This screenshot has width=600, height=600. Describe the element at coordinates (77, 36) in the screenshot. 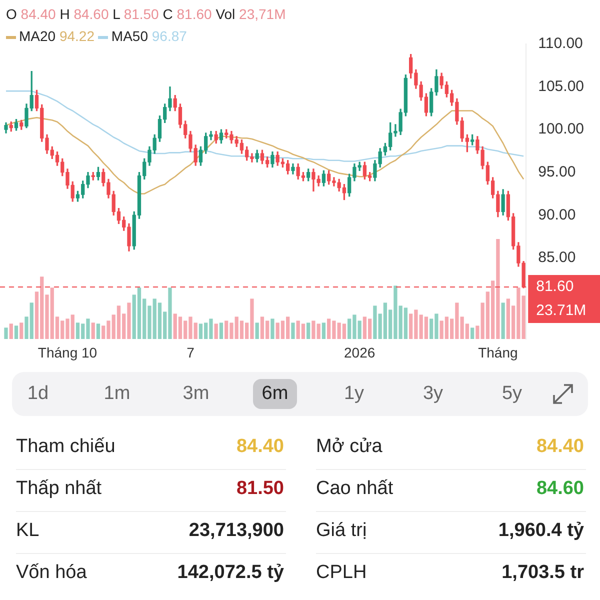

I see `annotation: 94.22` at that location.